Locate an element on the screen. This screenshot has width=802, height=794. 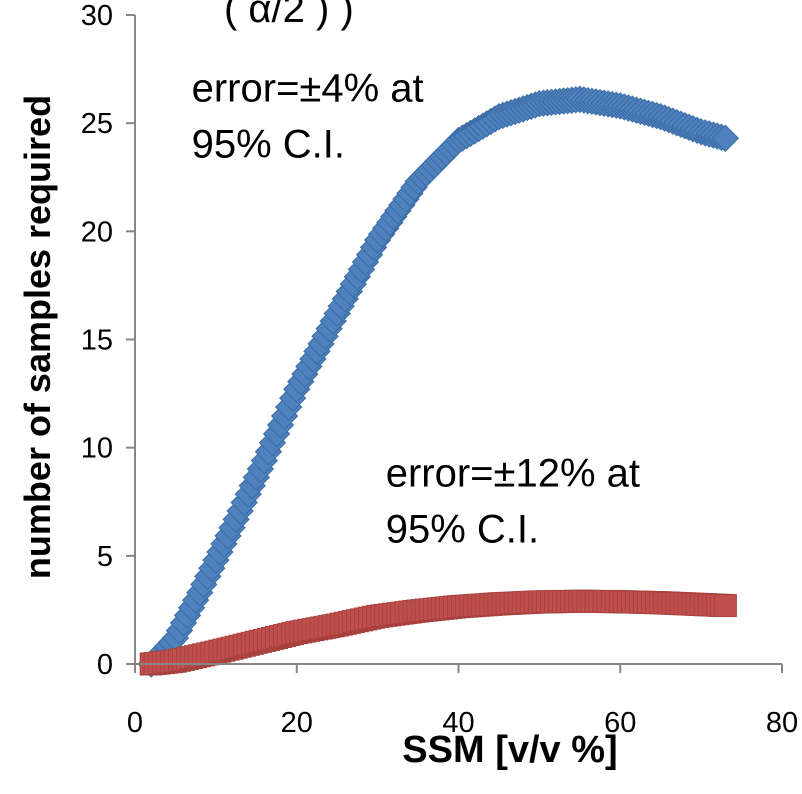
x-tick-label: 20 is located at coordinates (297, 723).